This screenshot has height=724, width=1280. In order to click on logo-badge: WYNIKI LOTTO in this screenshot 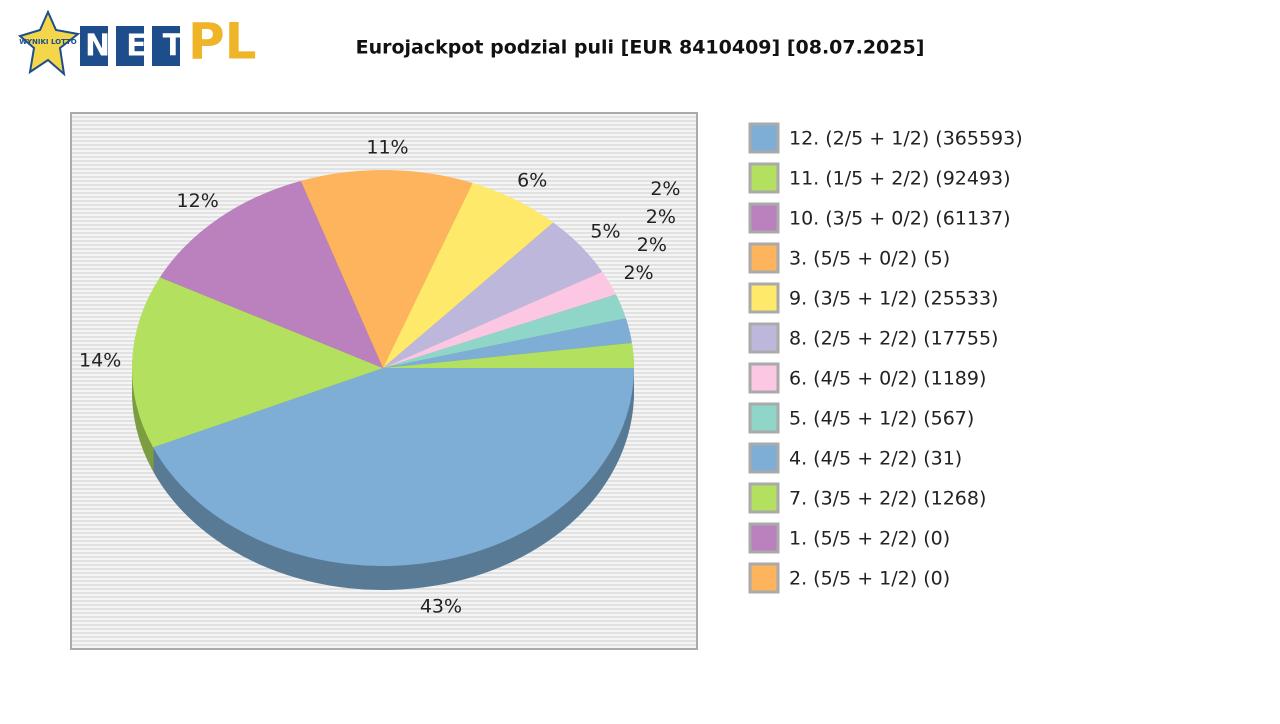, I will do `click(48, 42)`.